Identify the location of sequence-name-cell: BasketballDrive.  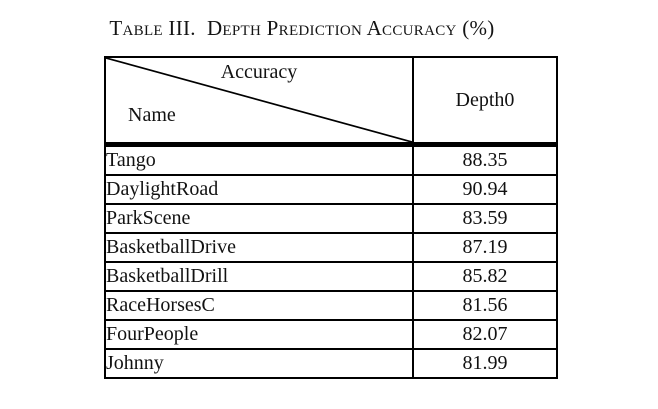
(259, 247).